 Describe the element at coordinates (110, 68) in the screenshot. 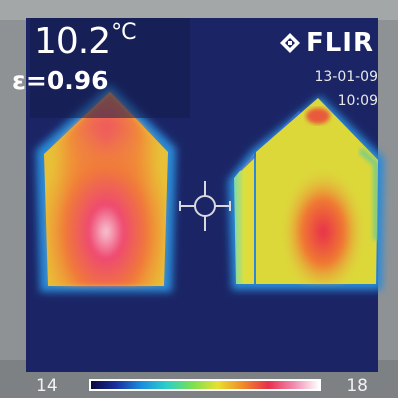

I see `readout-backdrop` at that location.